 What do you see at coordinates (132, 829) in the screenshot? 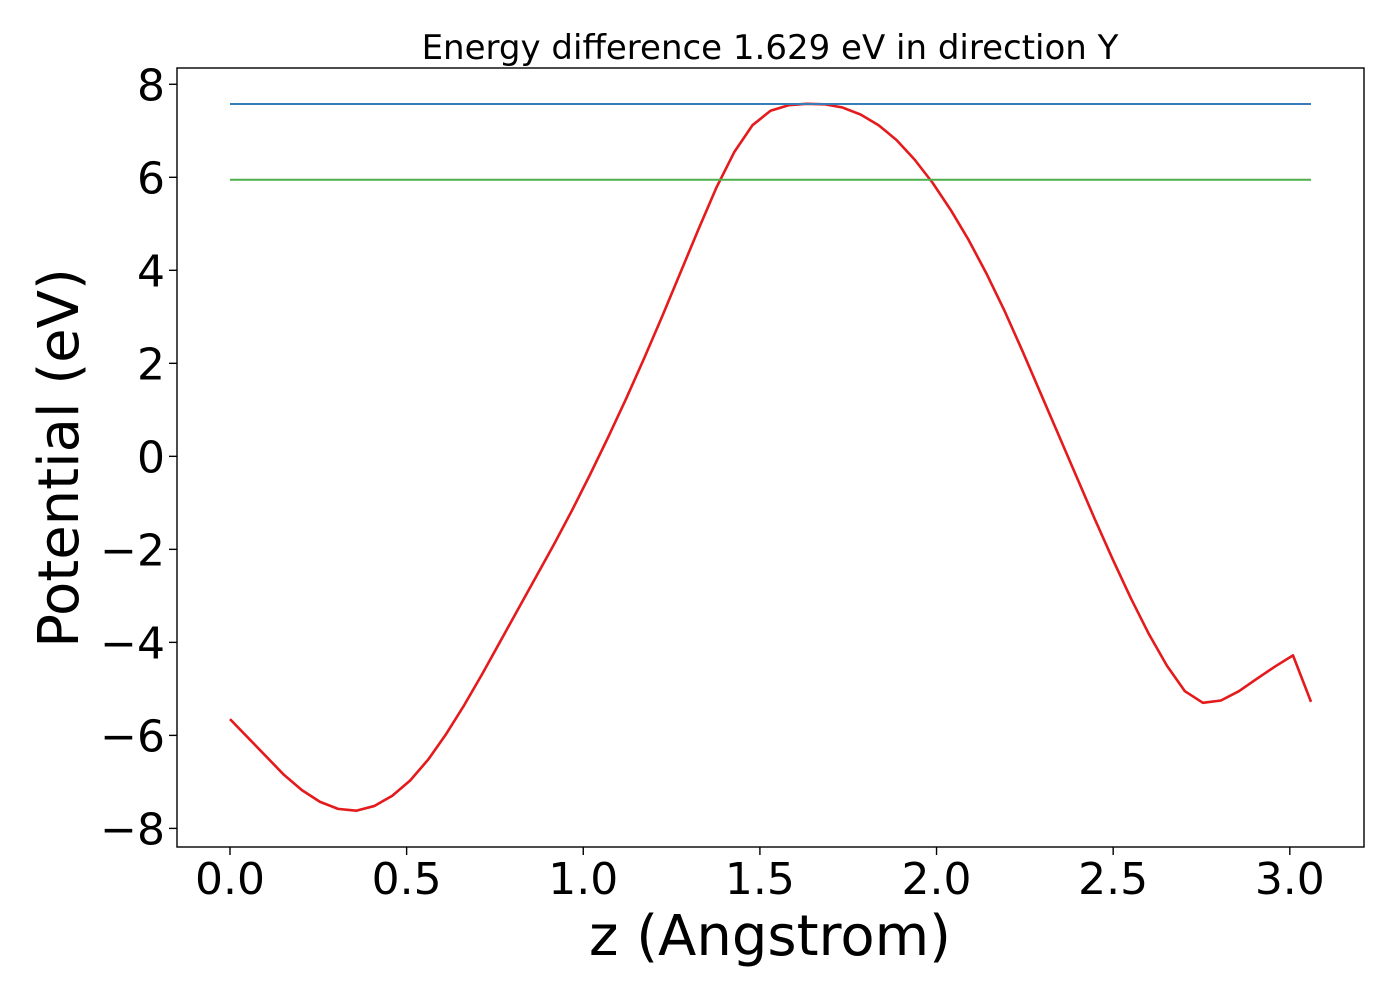
I see `y-tick-label: −8` at bounding box center [132, 829].